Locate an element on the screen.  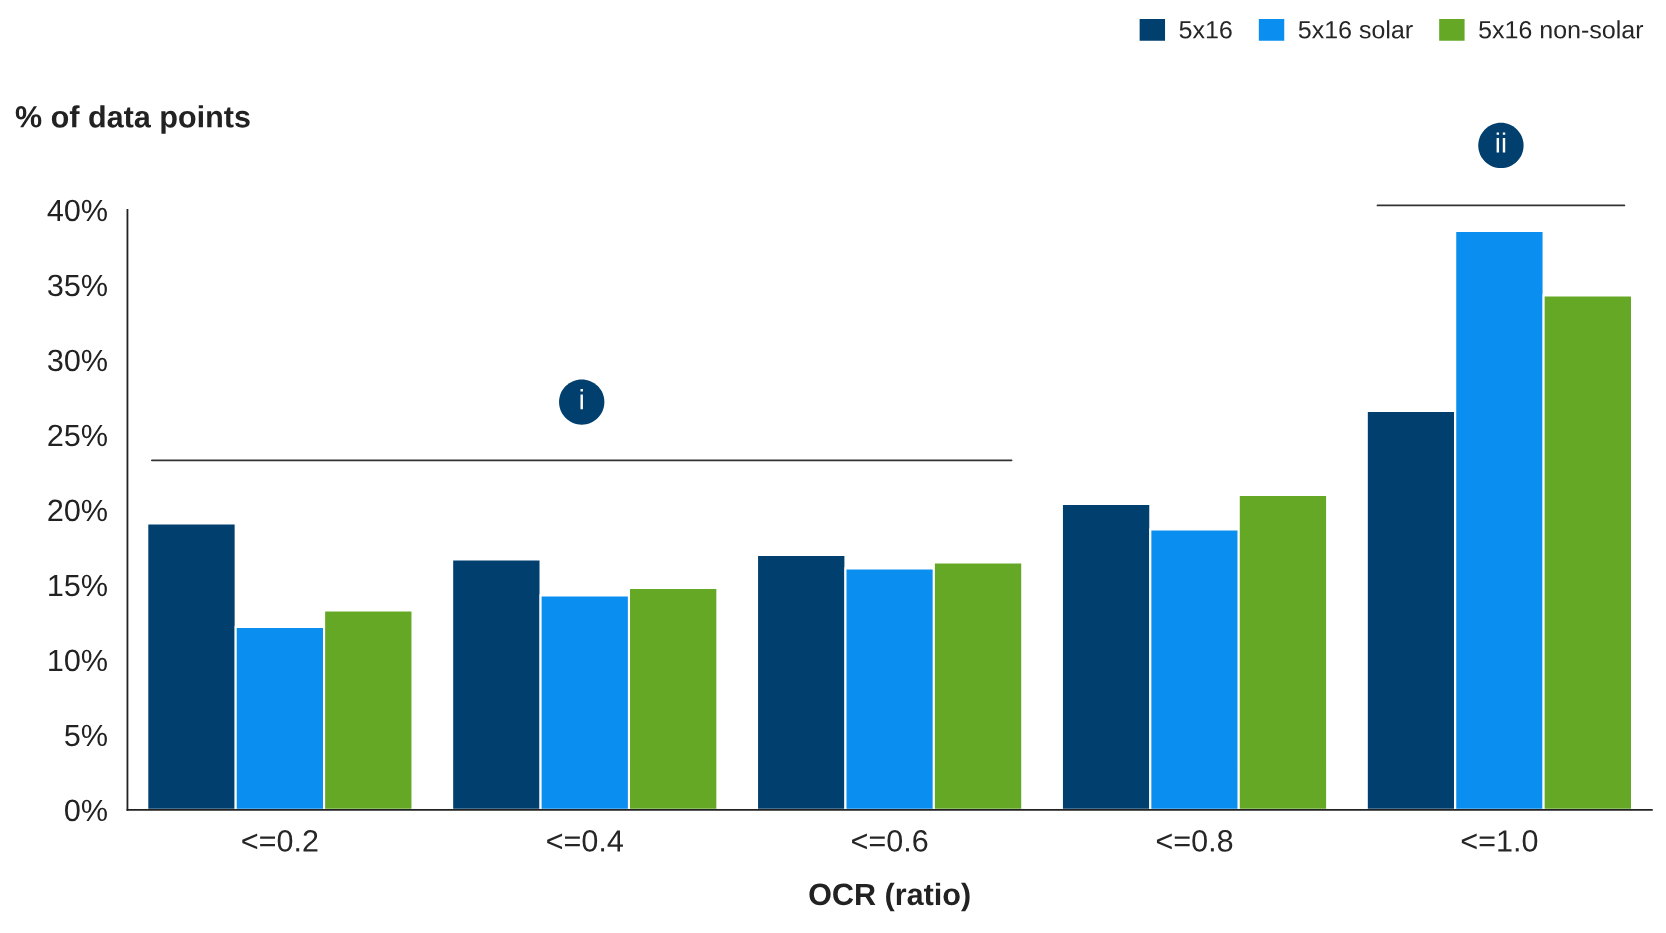
y-tick-label: 15% is located at coordinates (78, 585).